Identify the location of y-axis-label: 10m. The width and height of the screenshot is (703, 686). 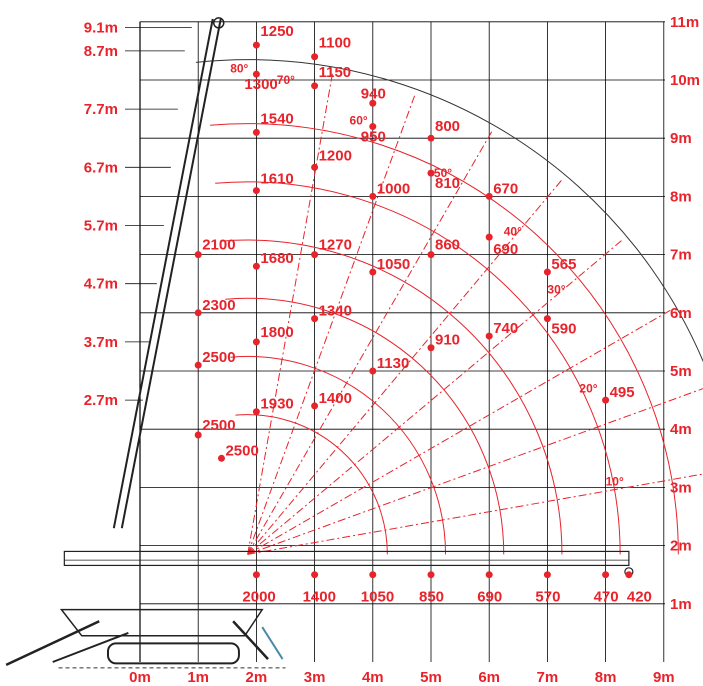
(685, 80).